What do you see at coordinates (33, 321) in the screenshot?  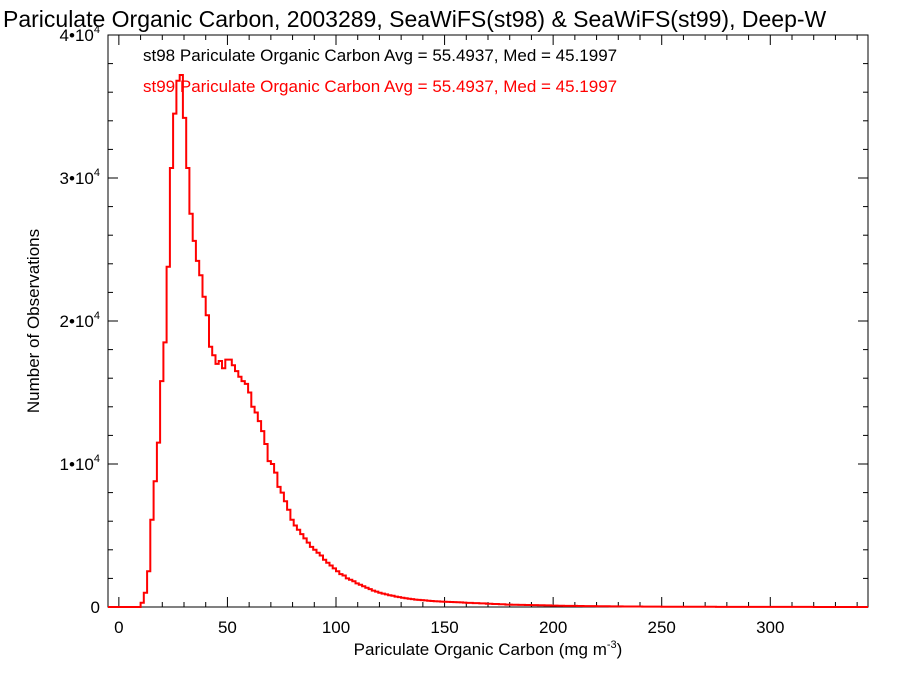 I see `y-axis-label: Number of Observations` at bounding box center [33, 321].